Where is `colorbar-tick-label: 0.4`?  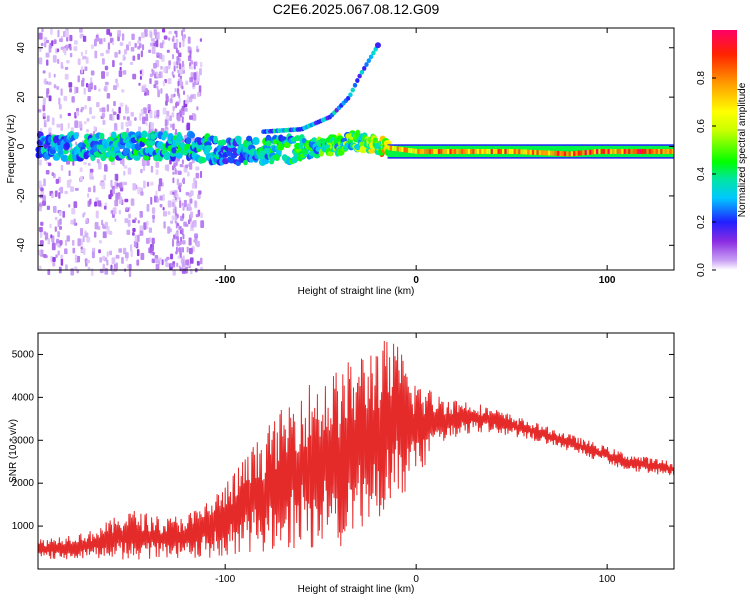
colorbar-tick-label: 0.4 is located at coordinates (701, 174).